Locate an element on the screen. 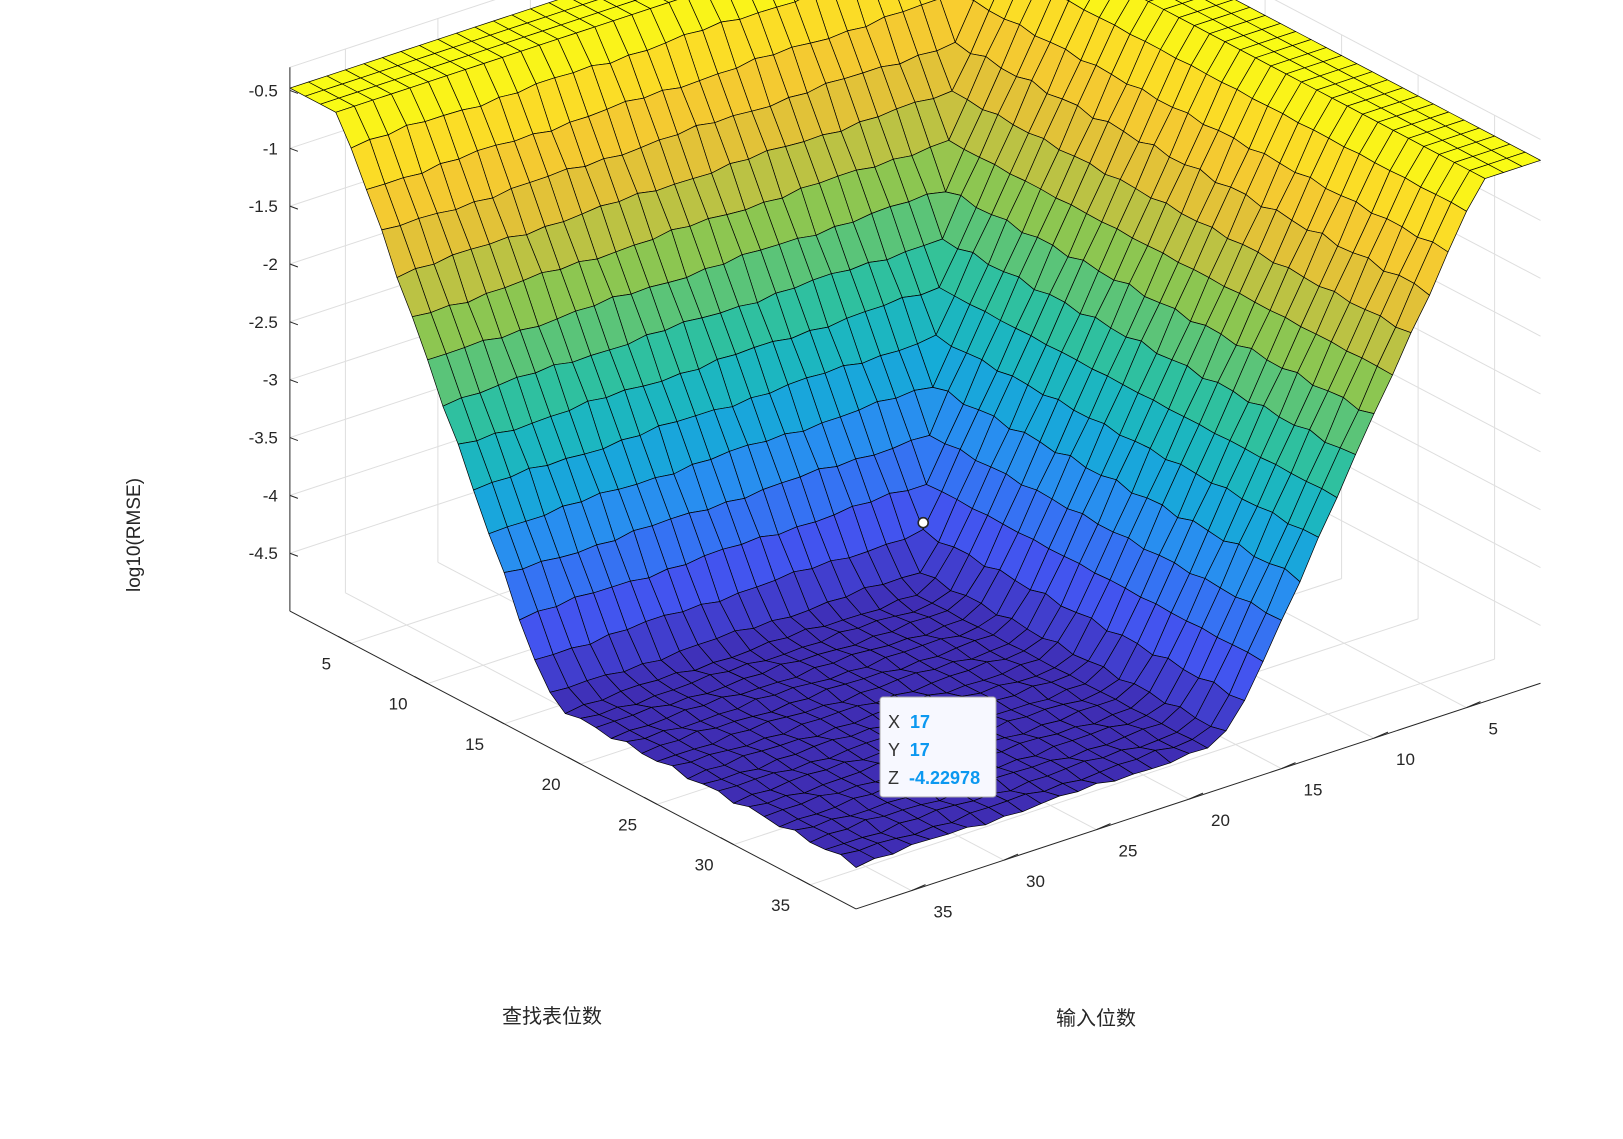  z-tick-label: -1 is located at coordinates (270, 148).